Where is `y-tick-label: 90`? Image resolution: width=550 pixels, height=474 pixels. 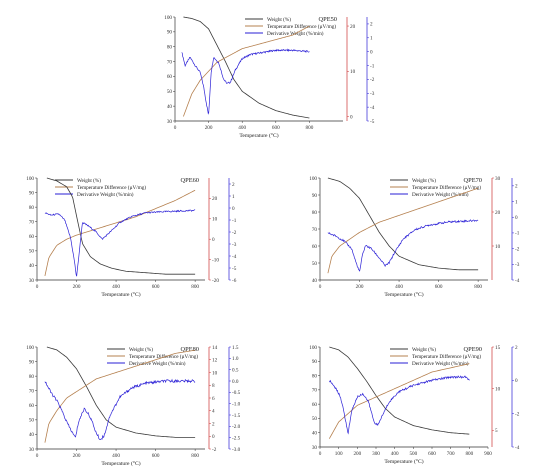 y-tick-label: 90 is located at coordinates (32, 193).